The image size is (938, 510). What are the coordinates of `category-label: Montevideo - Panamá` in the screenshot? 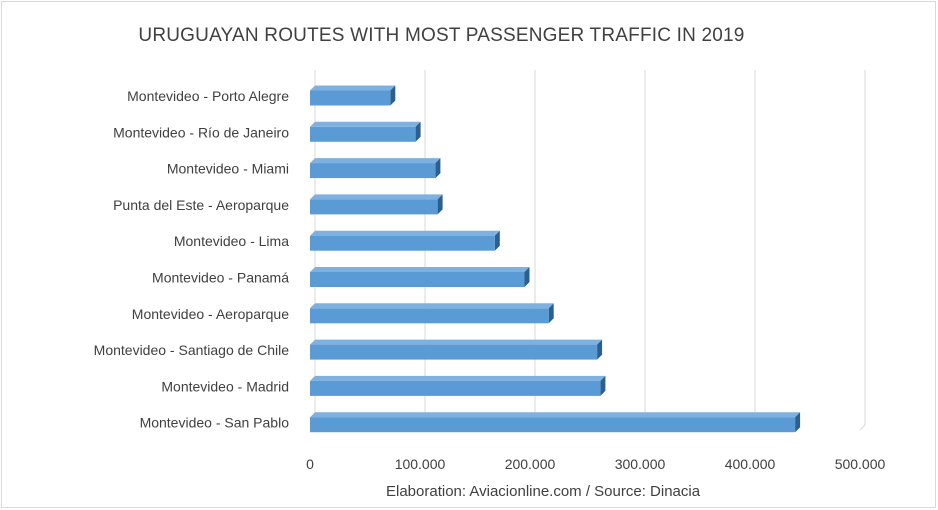 It's located at (220, 278).